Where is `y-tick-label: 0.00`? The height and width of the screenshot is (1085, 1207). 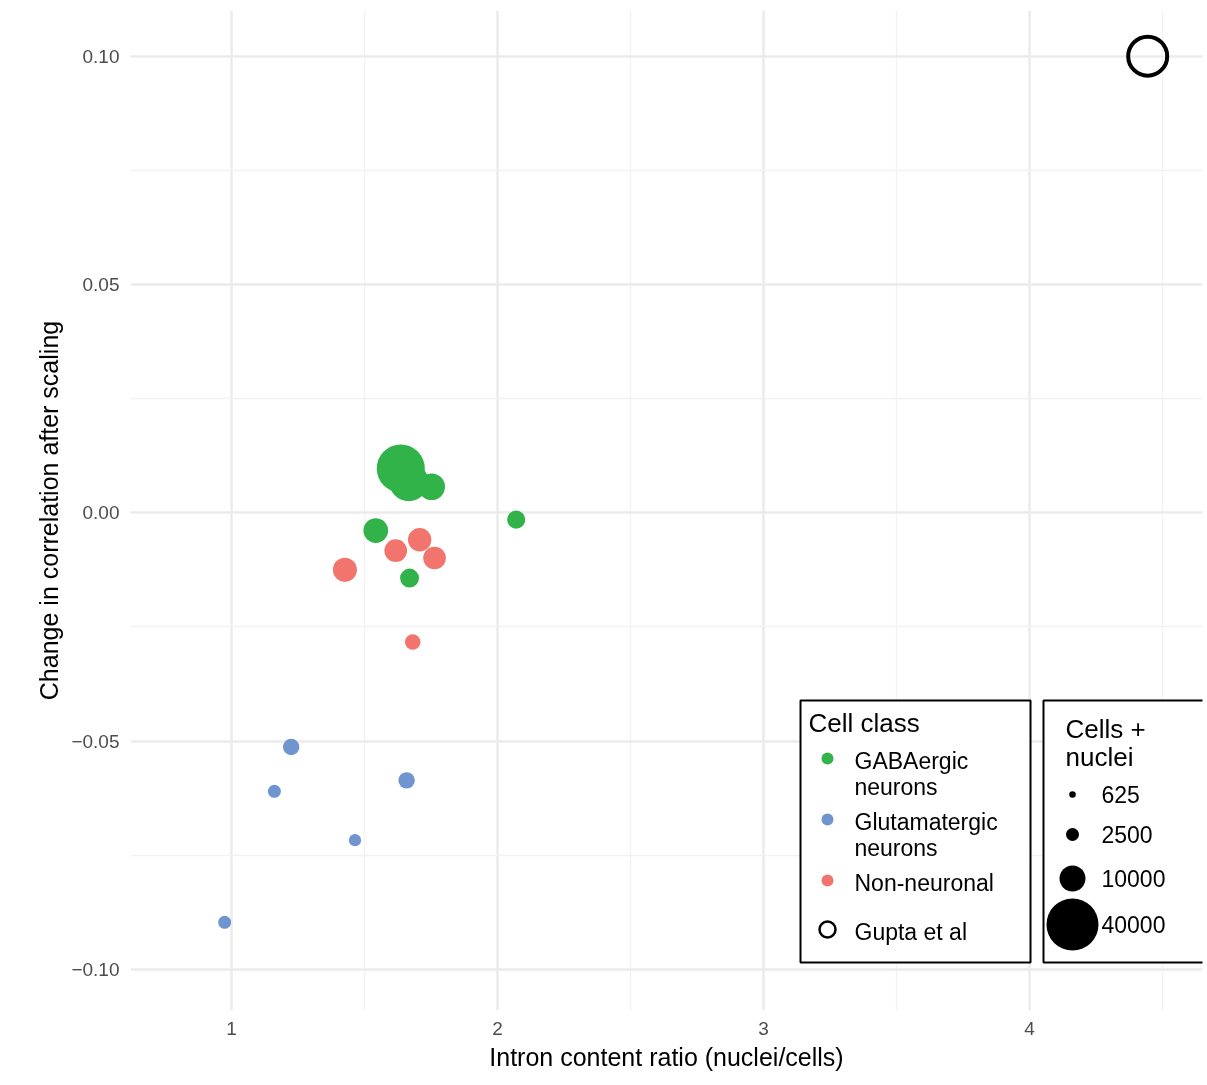
y-tick-label: 0.00 is located at coordinates (101, 513).